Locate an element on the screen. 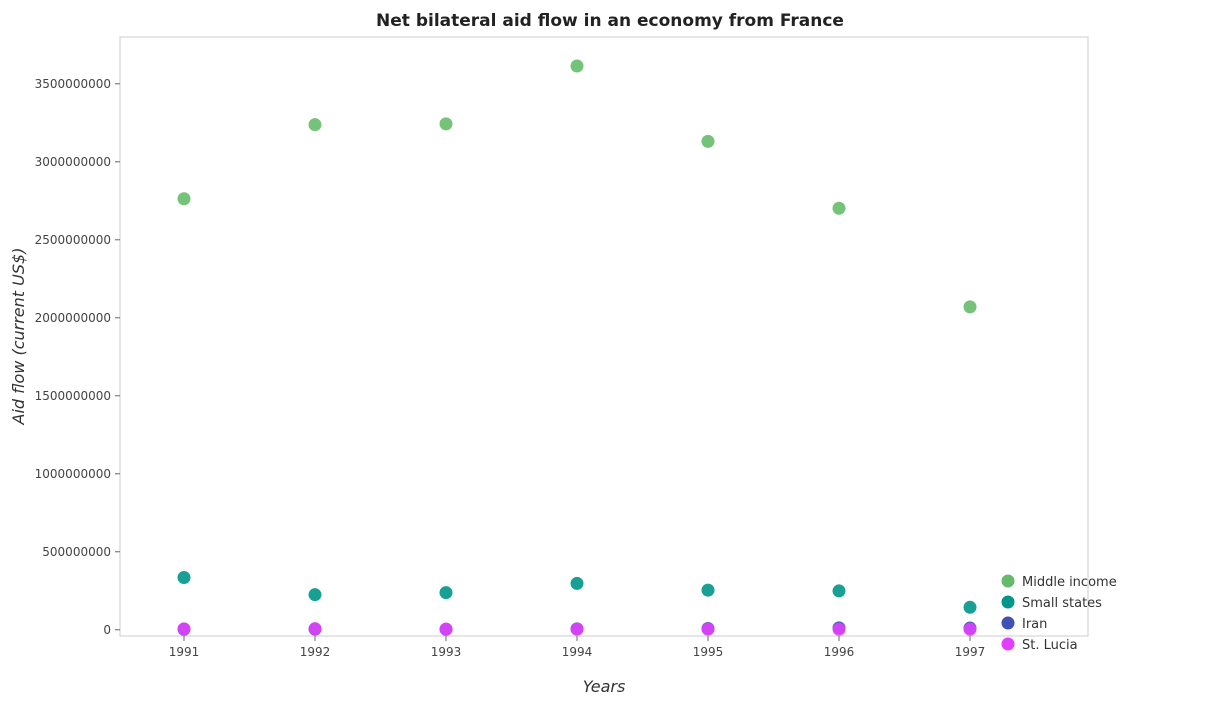  legend-label-small-states: Small states is located at coordinates (1062, 603).